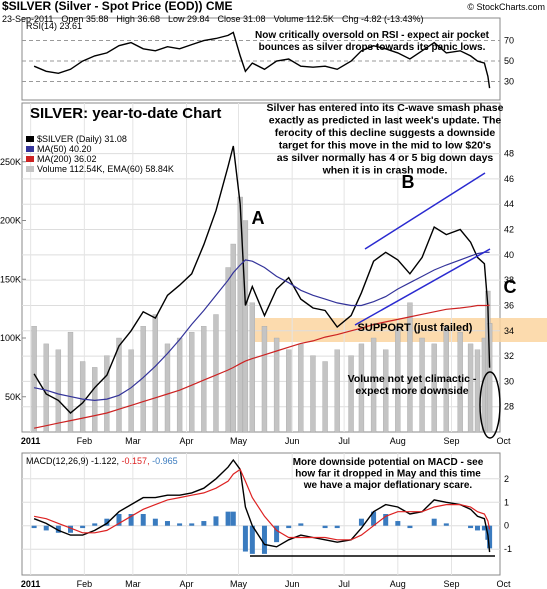 This screenshot has width=547, height=589. What do you see at coordinates (67, 159) in the screenshot?
I see `legend-entry: MA(200) 36.02` at bounding box center [67, 159].